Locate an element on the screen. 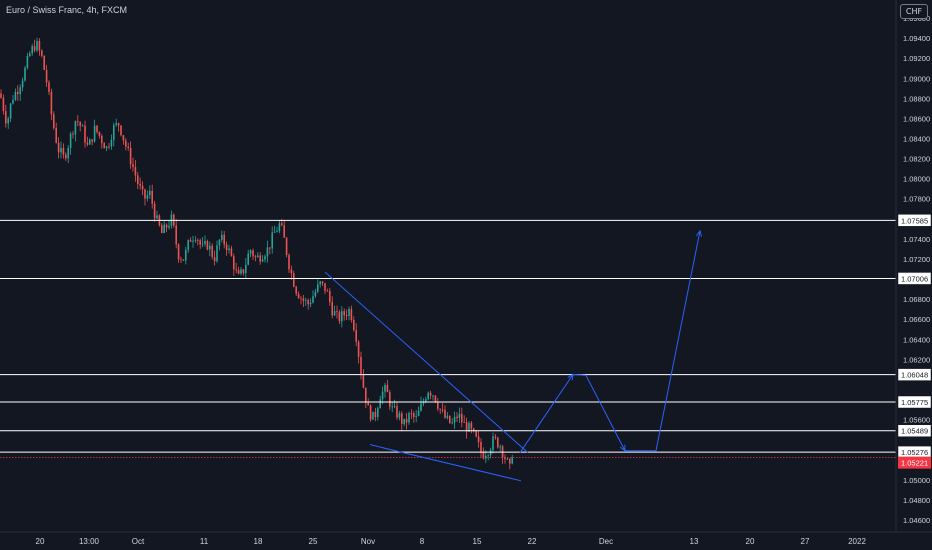 The image size is (932, 550). time-axis: 20 13:00 Oct 11 18 25 Nov 8 15 22 Dec 13 20 27 2022 is located at coordinates (451, 541).